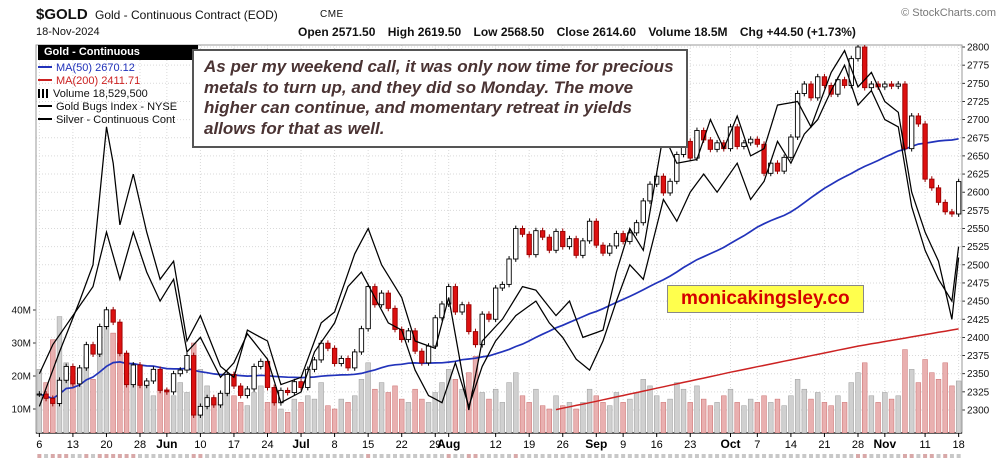  What do you see at coordinates (39, 445) in the screenshot?
I see `svg-text: 6` at bounding box center [39, 445].